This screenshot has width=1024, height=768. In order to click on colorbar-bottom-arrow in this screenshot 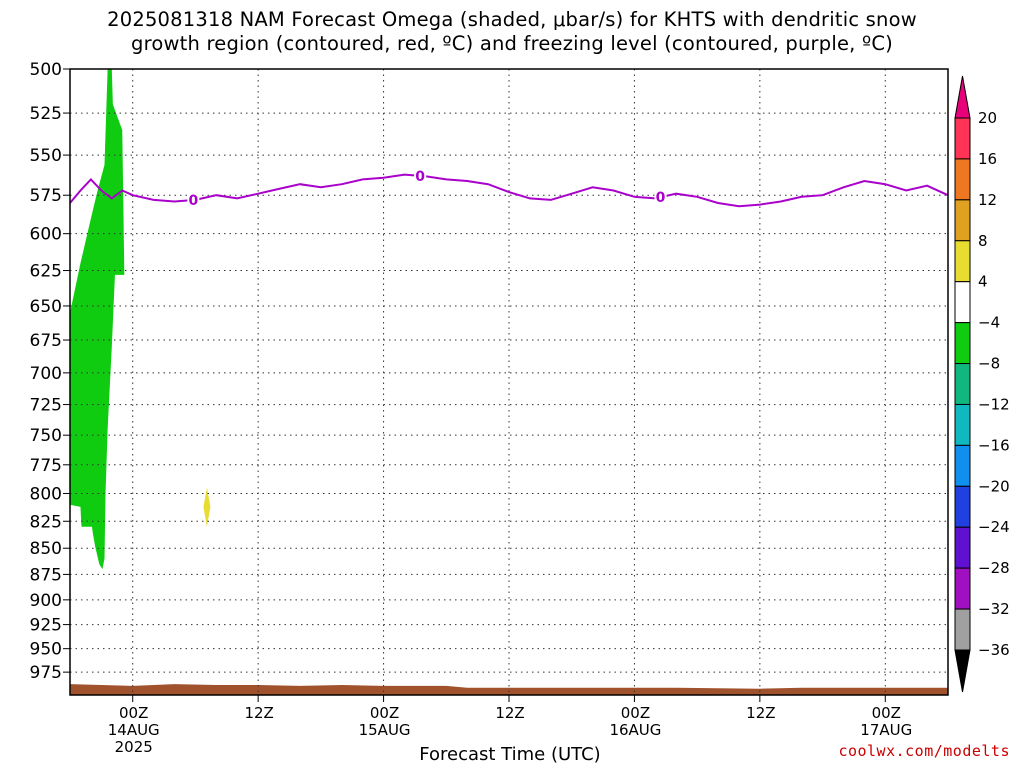, I will do `click(962, 671)`.